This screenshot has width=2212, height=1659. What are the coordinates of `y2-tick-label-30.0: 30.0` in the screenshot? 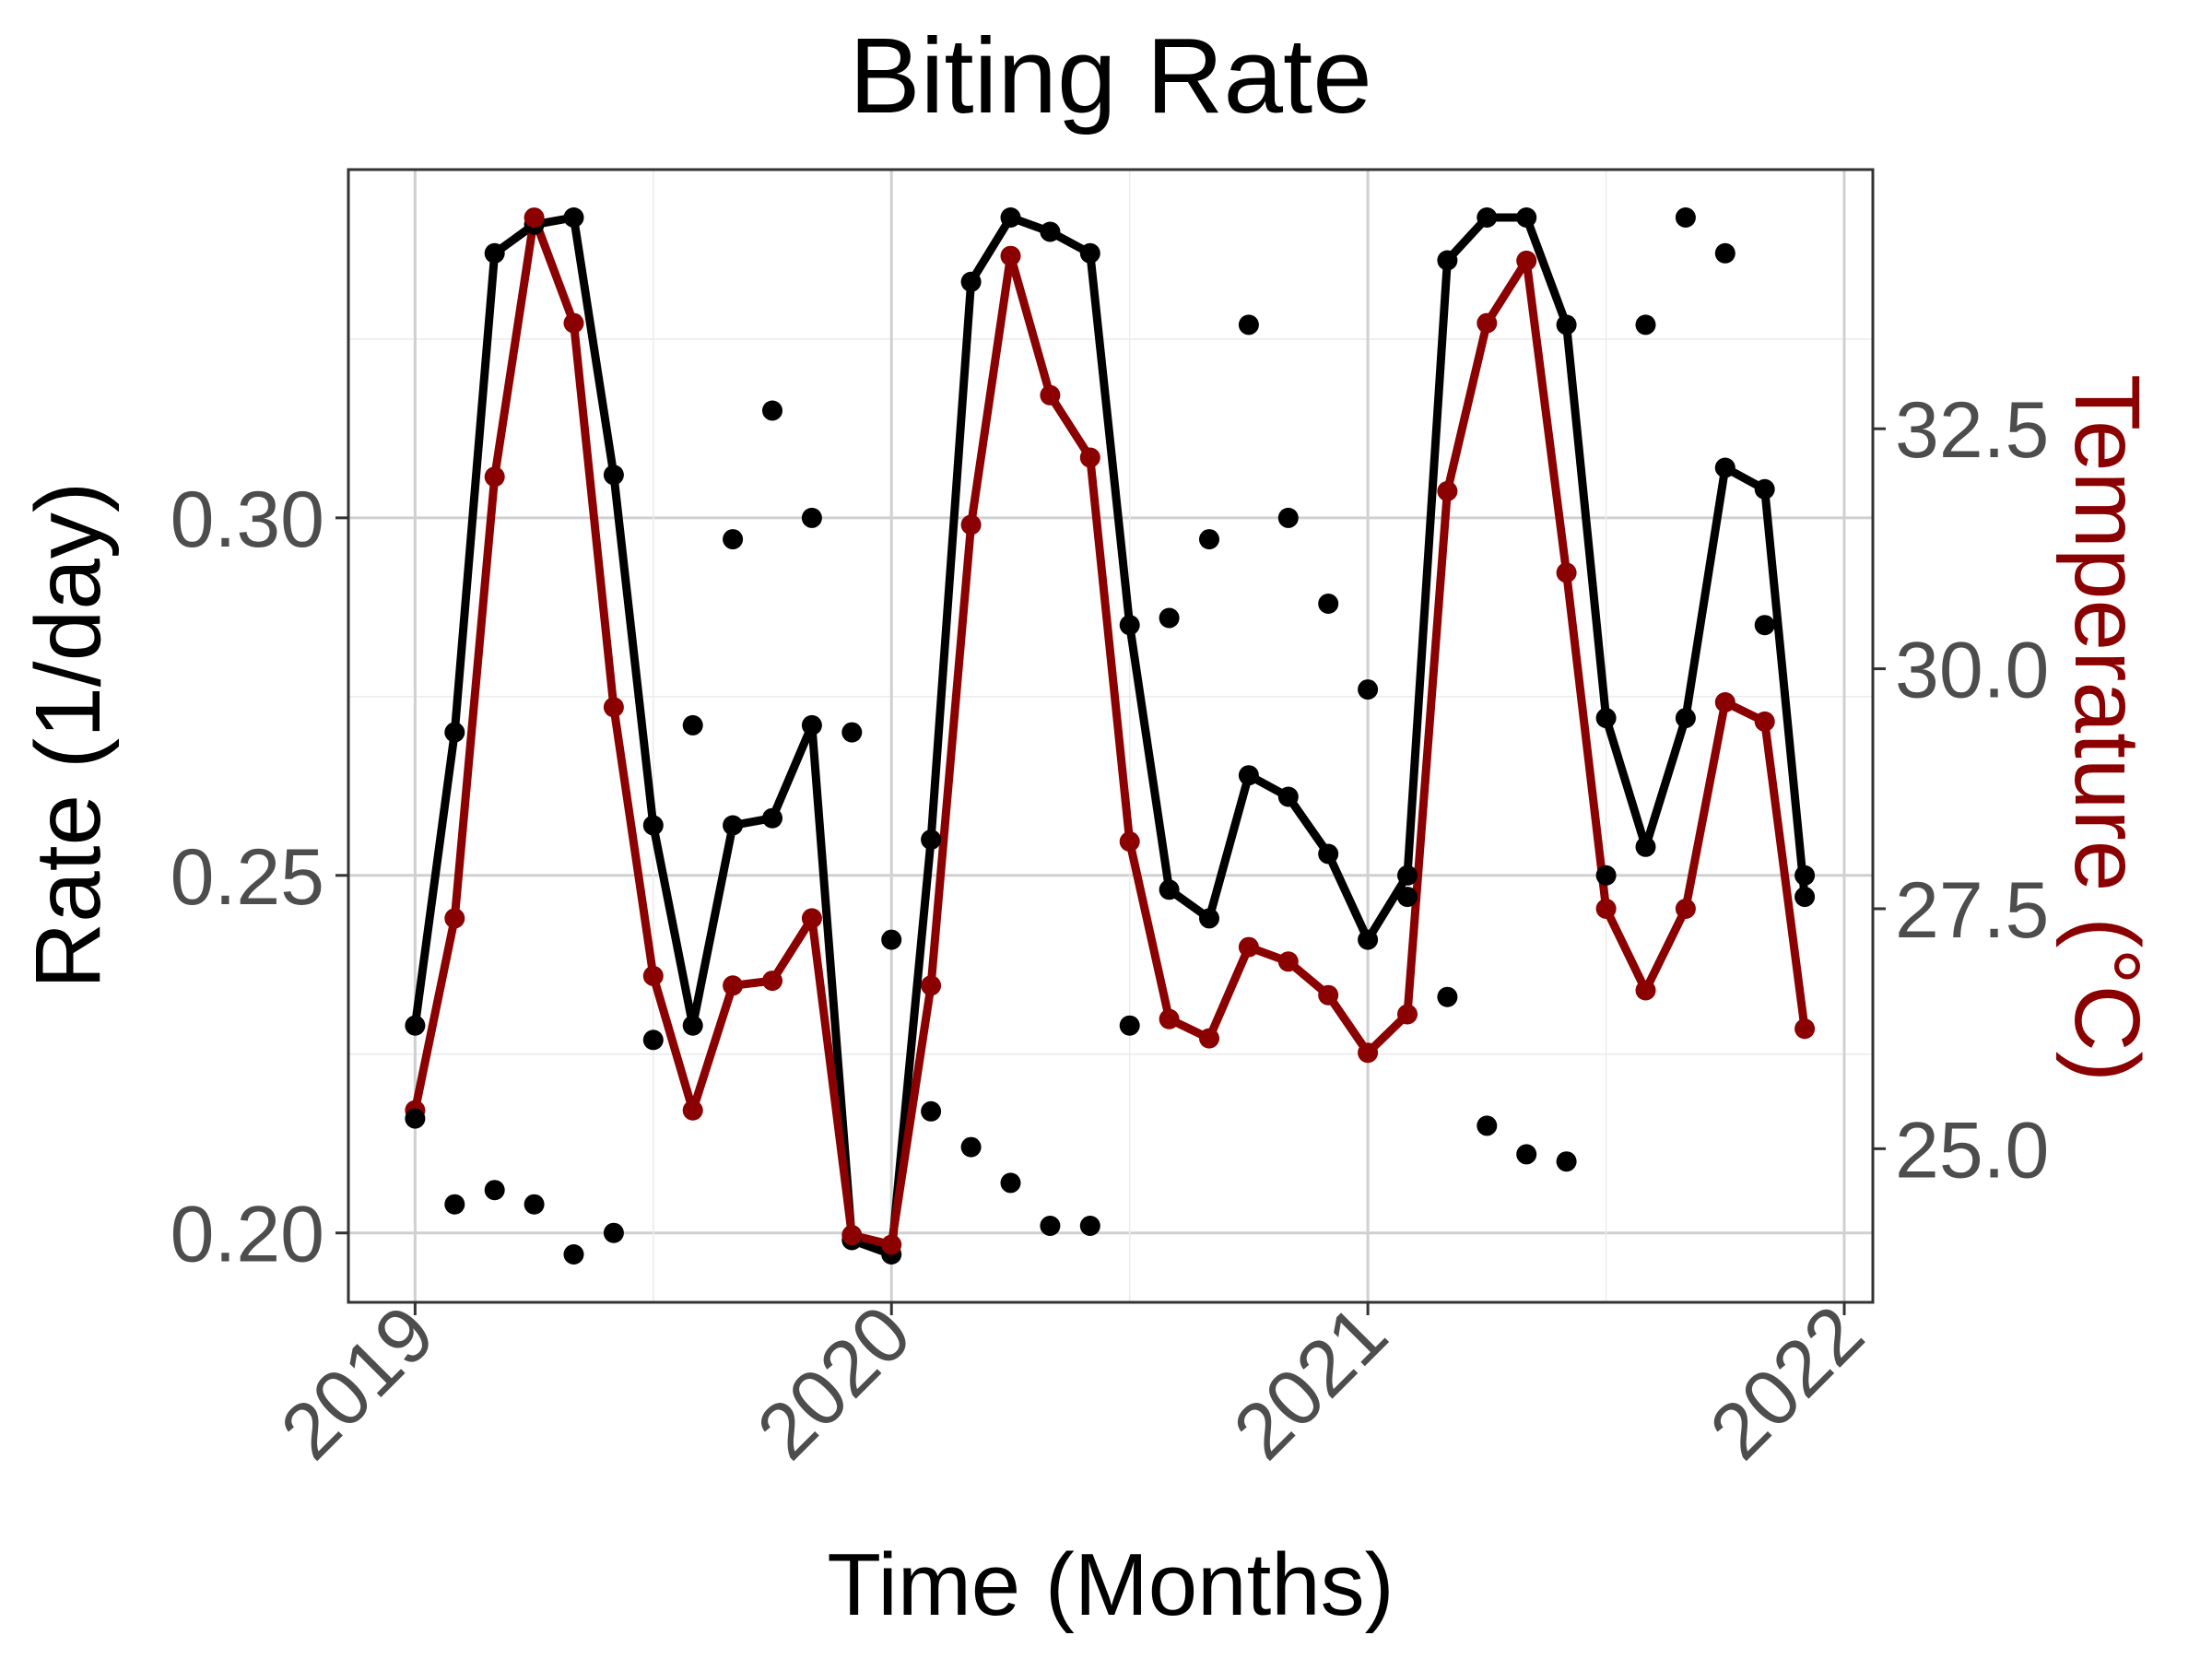 It's located at (1972, 671).